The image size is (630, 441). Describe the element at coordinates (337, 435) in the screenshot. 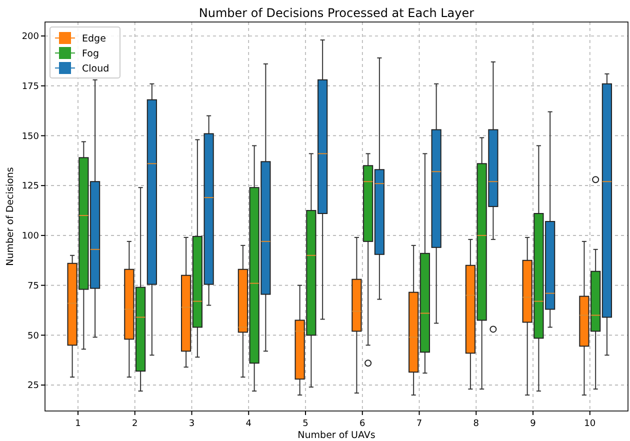

I see `x-axis-title: Number of UAVs` at that location.